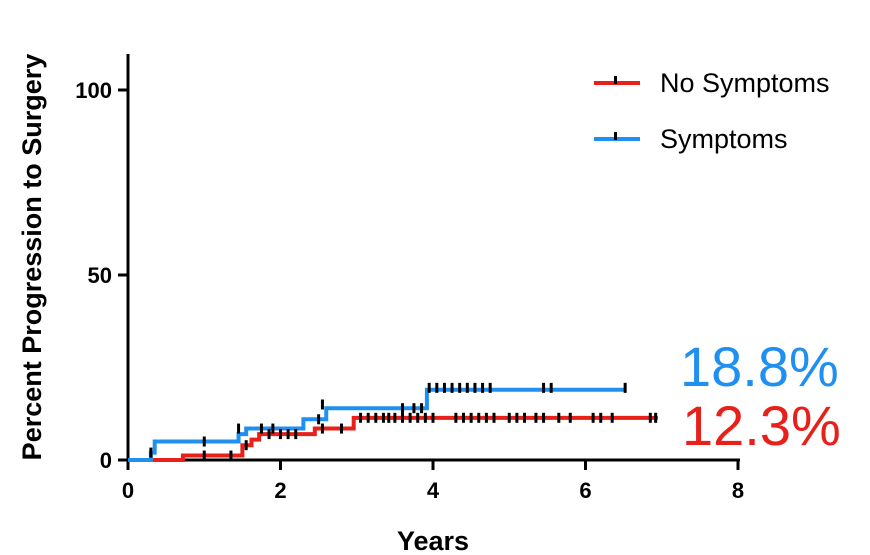  I want to click on y-tick-label: 0, so click(106, 460).